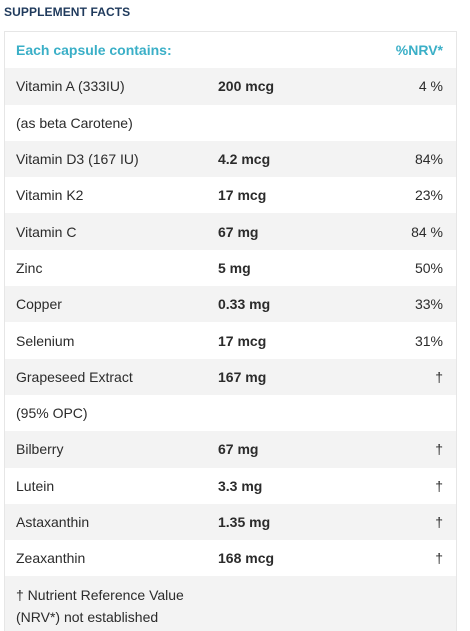  What do you see at coordinates (40, 449) in the screenshot?
I see `nutrient-name: Bilberry` at bounding box center [40, 449].